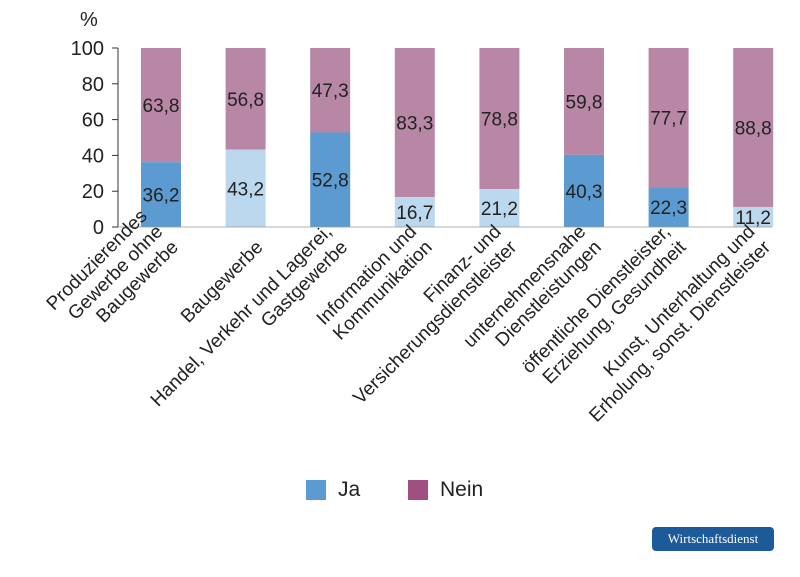 The width and height of the screenshot is (800, 577). I want to click on value-label-nein: 63,8, so click(161, 106).